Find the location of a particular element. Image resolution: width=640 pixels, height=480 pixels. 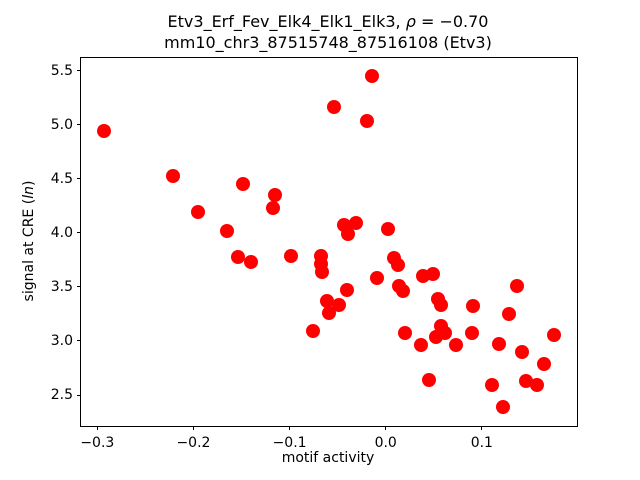

y-tick-label: 3.0 is located at coordinates (61, 340).